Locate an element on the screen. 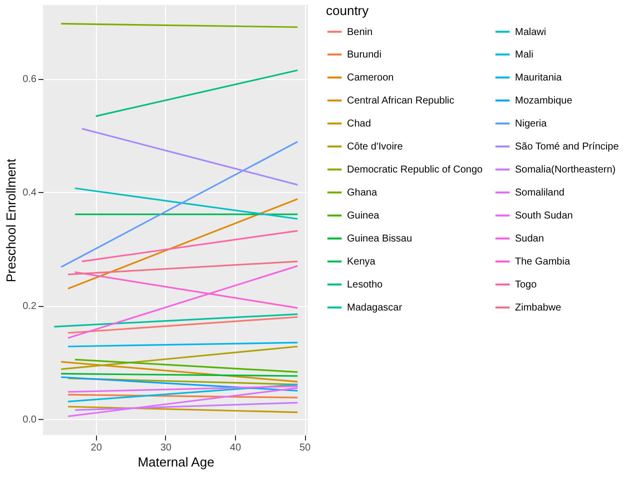 This screenshot has width=638, height=488. legend-label: Central African Republic is located at coordinates (400, 101).